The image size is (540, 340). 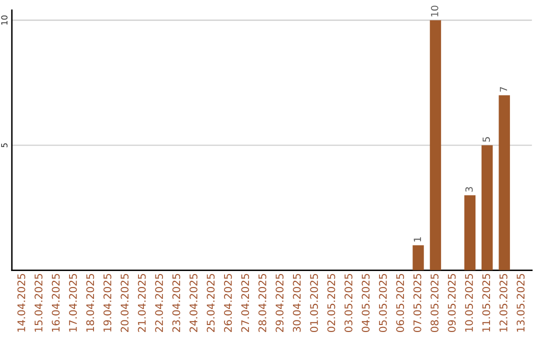 I want to click on x-tick-label: 12.05.2025, so click(x=503, y=303).